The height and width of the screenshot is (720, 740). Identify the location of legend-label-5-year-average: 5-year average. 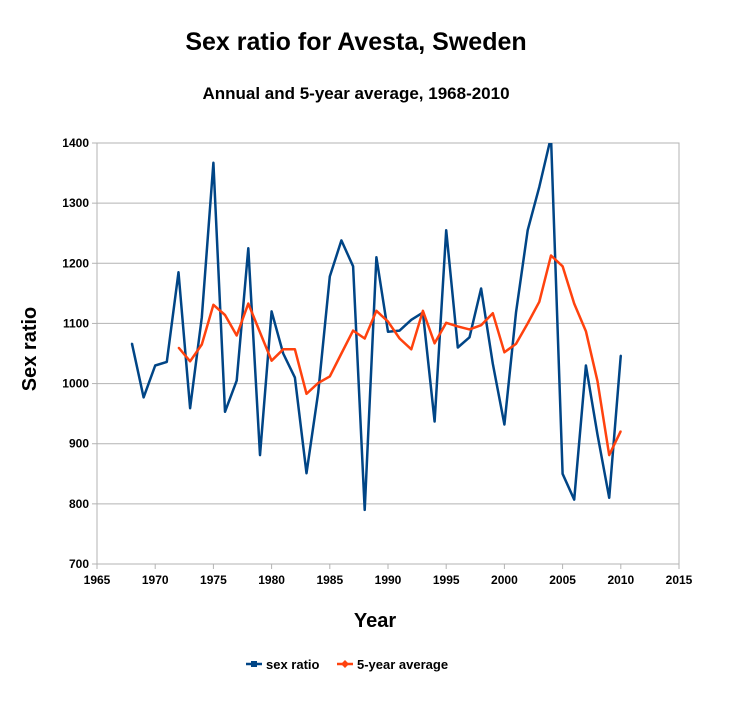
(402, 664).